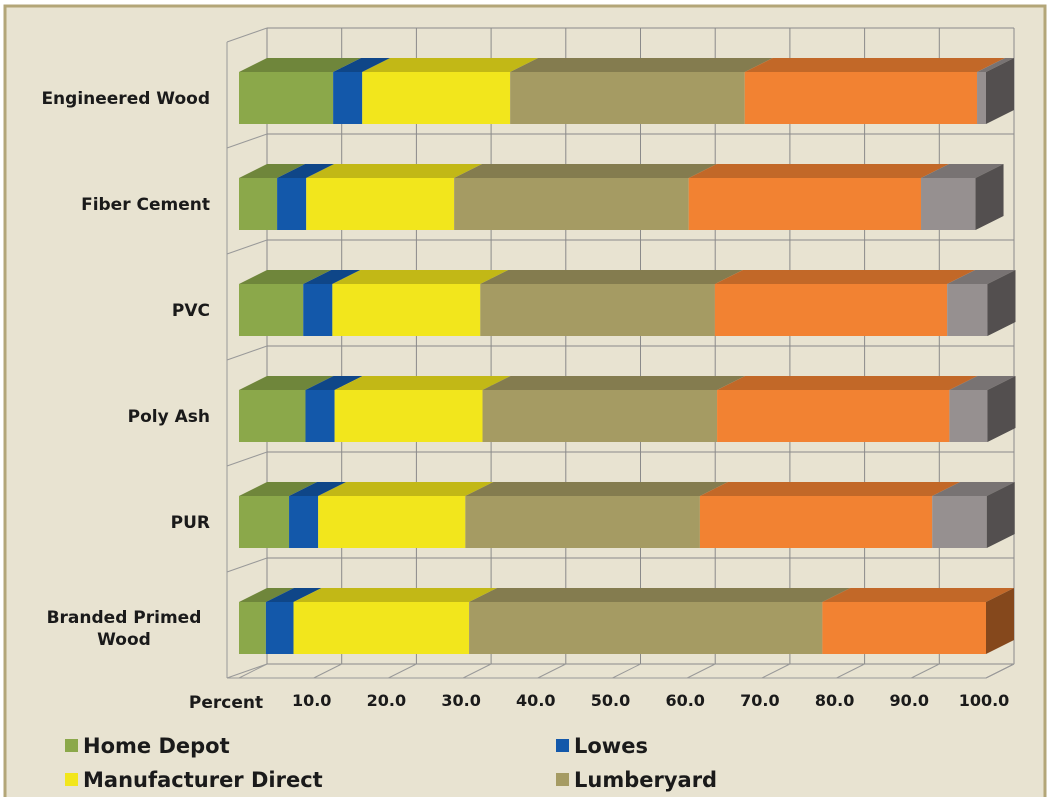  What do you see at coordinates (621, 671) in the screenshot?
I see `floor` at bounding box center [621, 671].